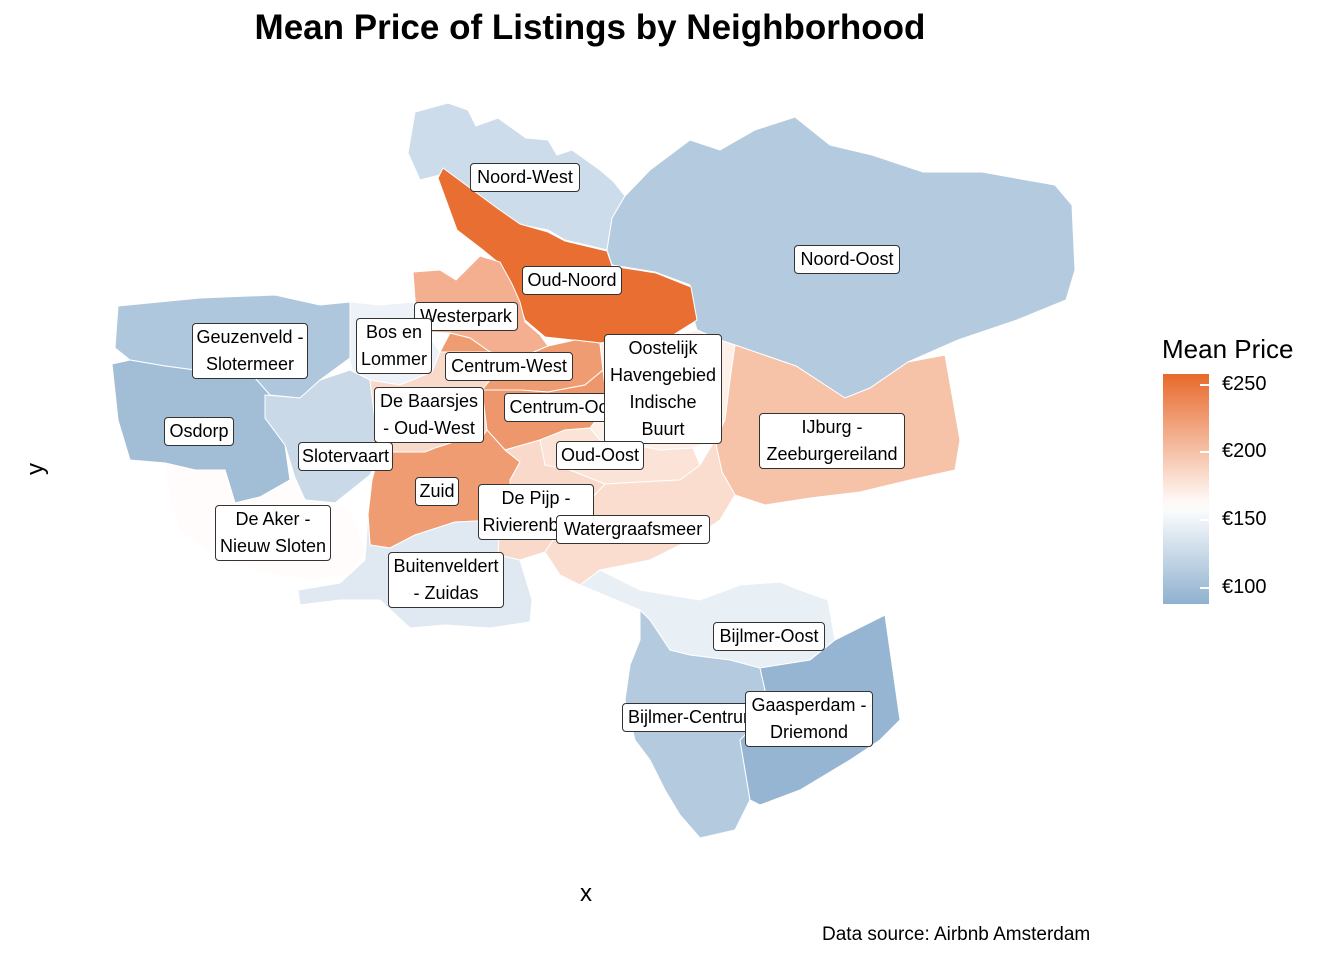  I want to click on region-label-line: De Baarsjes, so click(429, 401).